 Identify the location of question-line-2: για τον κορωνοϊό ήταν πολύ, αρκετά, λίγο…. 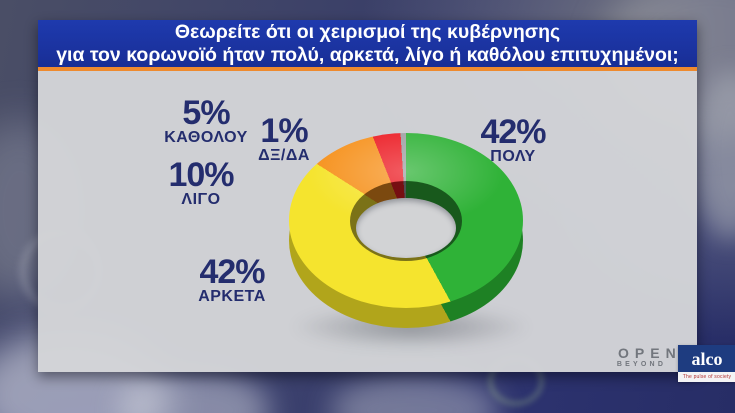
(367, 55).